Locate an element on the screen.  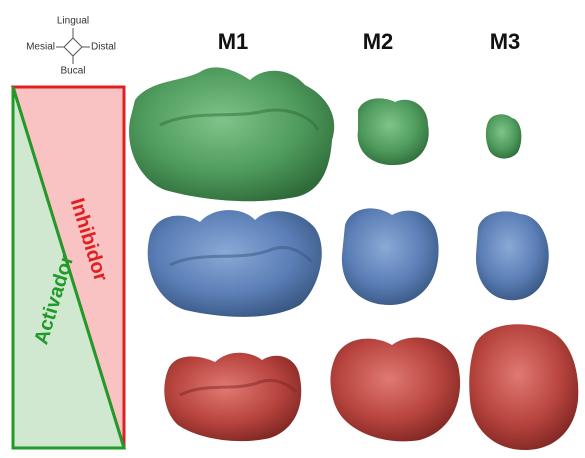
compass: Lingual Mesial Distal Bucal is located at coordinates (71, 46).